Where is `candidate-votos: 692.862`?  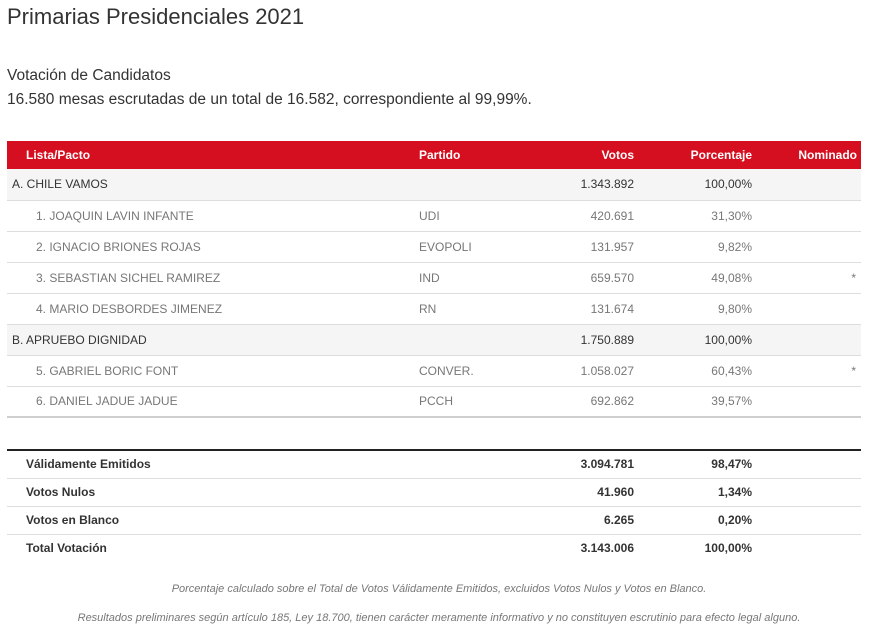
candidate-votos: 692.862 is located at coordinates (612, 401).